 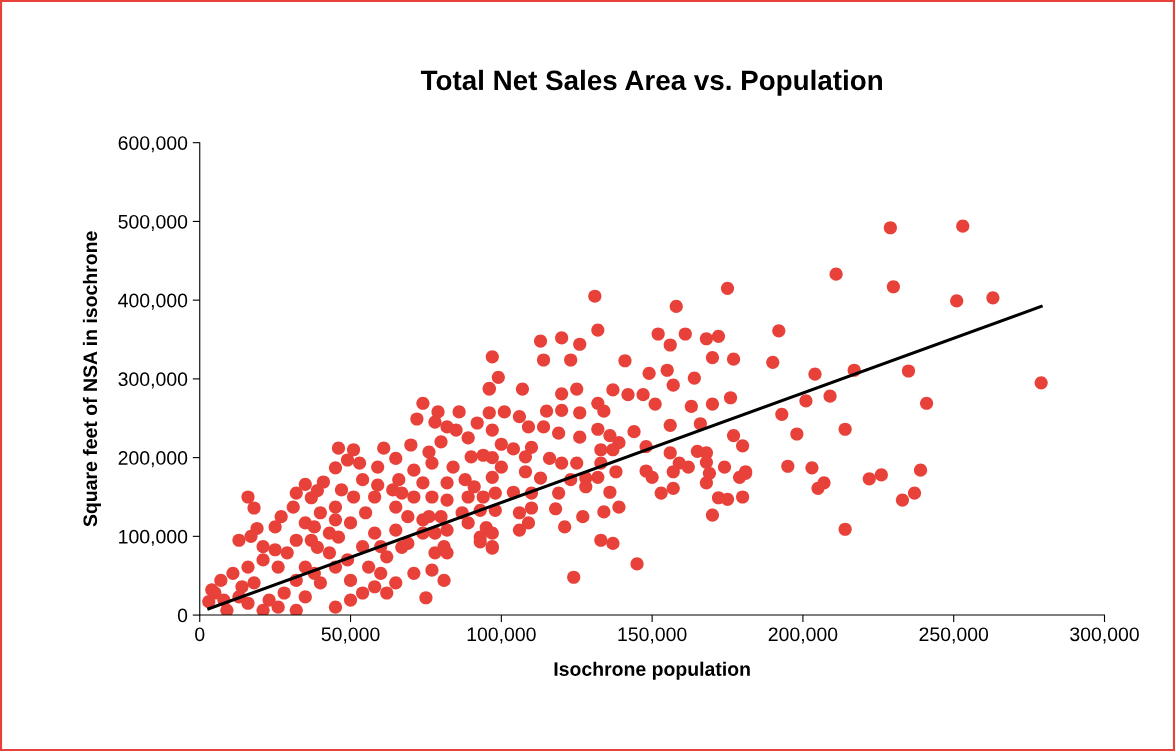 I want to click on y-tick-label: 400,000, so click(x=153, y=301).